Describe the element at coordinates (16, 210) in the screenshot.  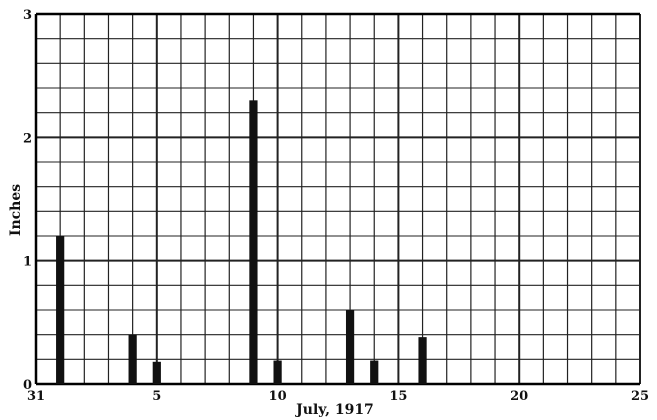
I see `y-axis-label: Inches` at that location.